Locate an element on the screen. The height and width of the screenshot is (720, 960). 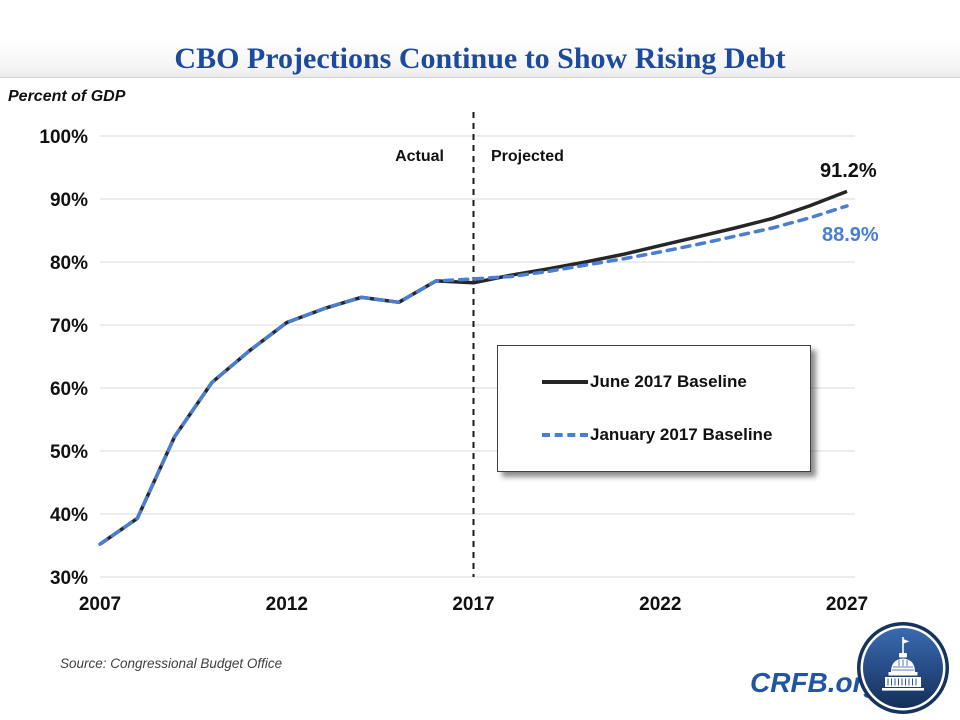
y-tick-label: 100% is located at coordinates (63, 137).